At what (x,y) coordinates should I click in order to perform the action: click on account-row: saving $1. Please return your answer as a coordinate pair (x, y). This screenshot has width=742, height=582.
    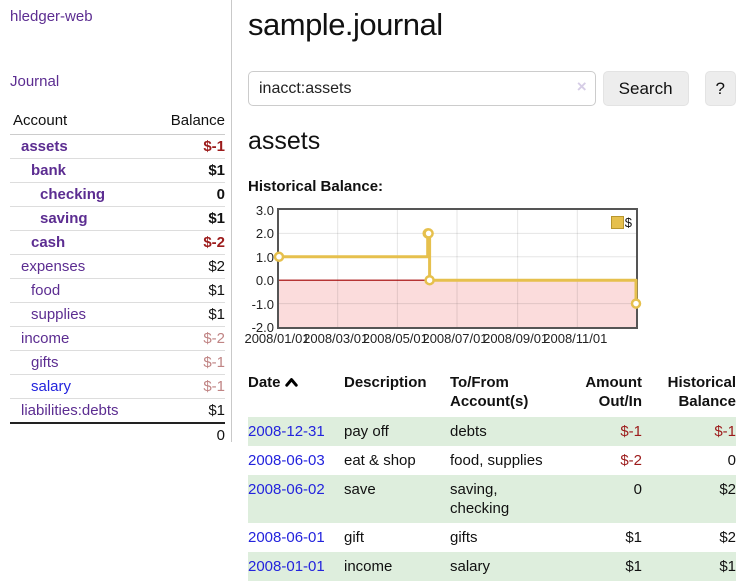
    Looking at the image, I should click on (117, 219).